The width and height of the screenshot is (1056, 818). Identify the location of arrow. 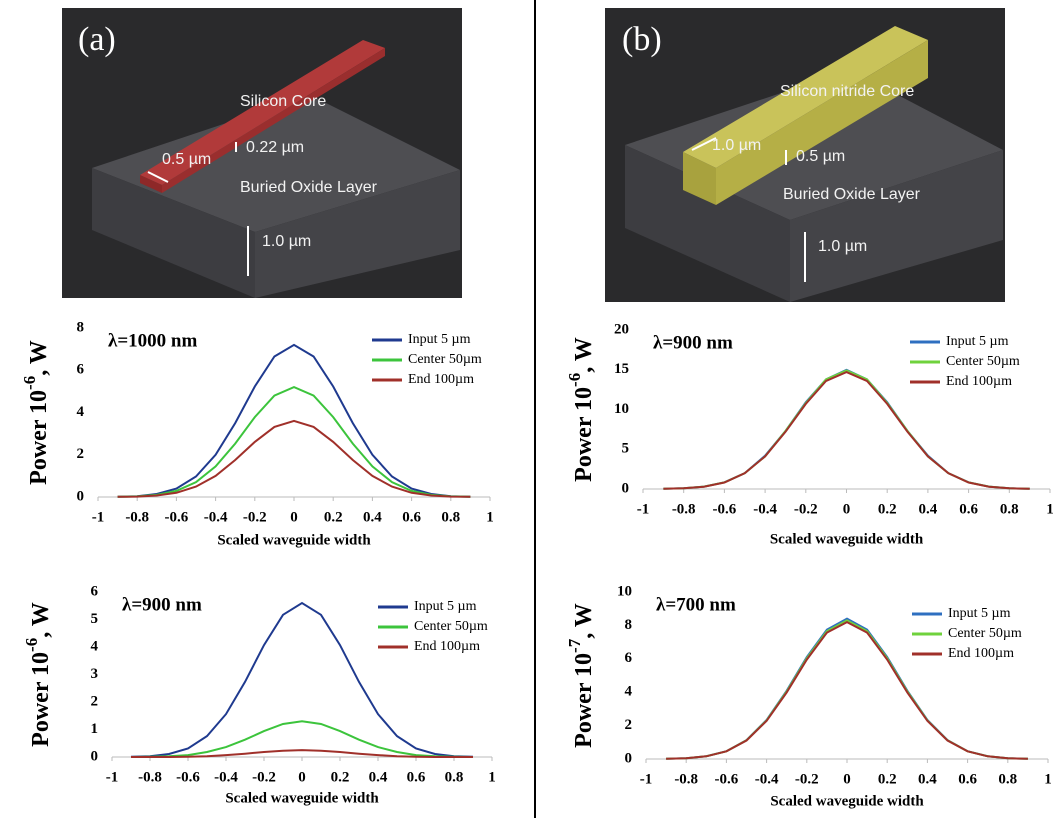
(158, 177).